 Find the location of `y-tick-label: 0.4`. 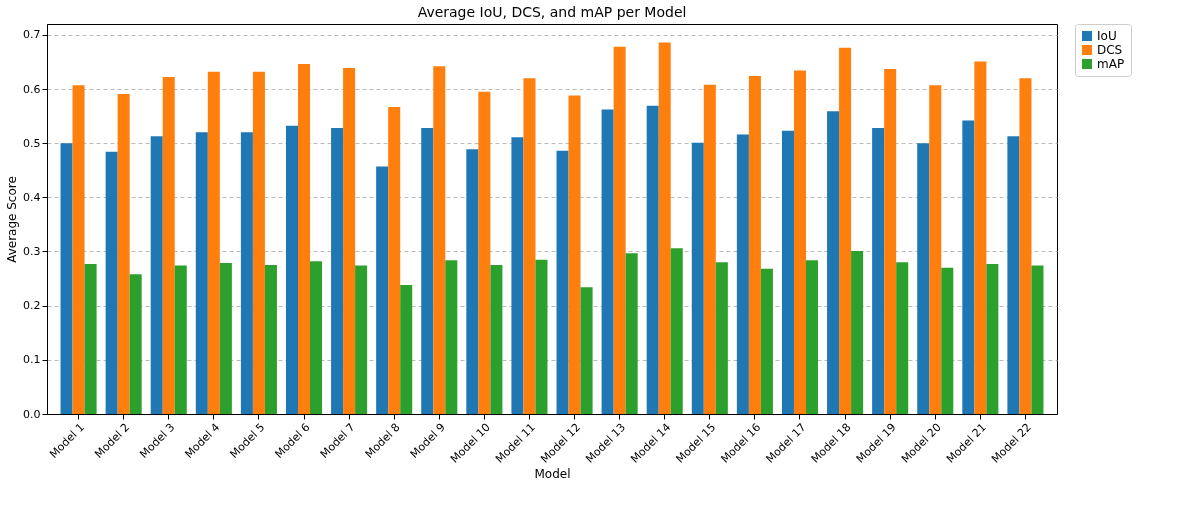

y-tick-label: 0.4 is located at coordinates (32, 197).